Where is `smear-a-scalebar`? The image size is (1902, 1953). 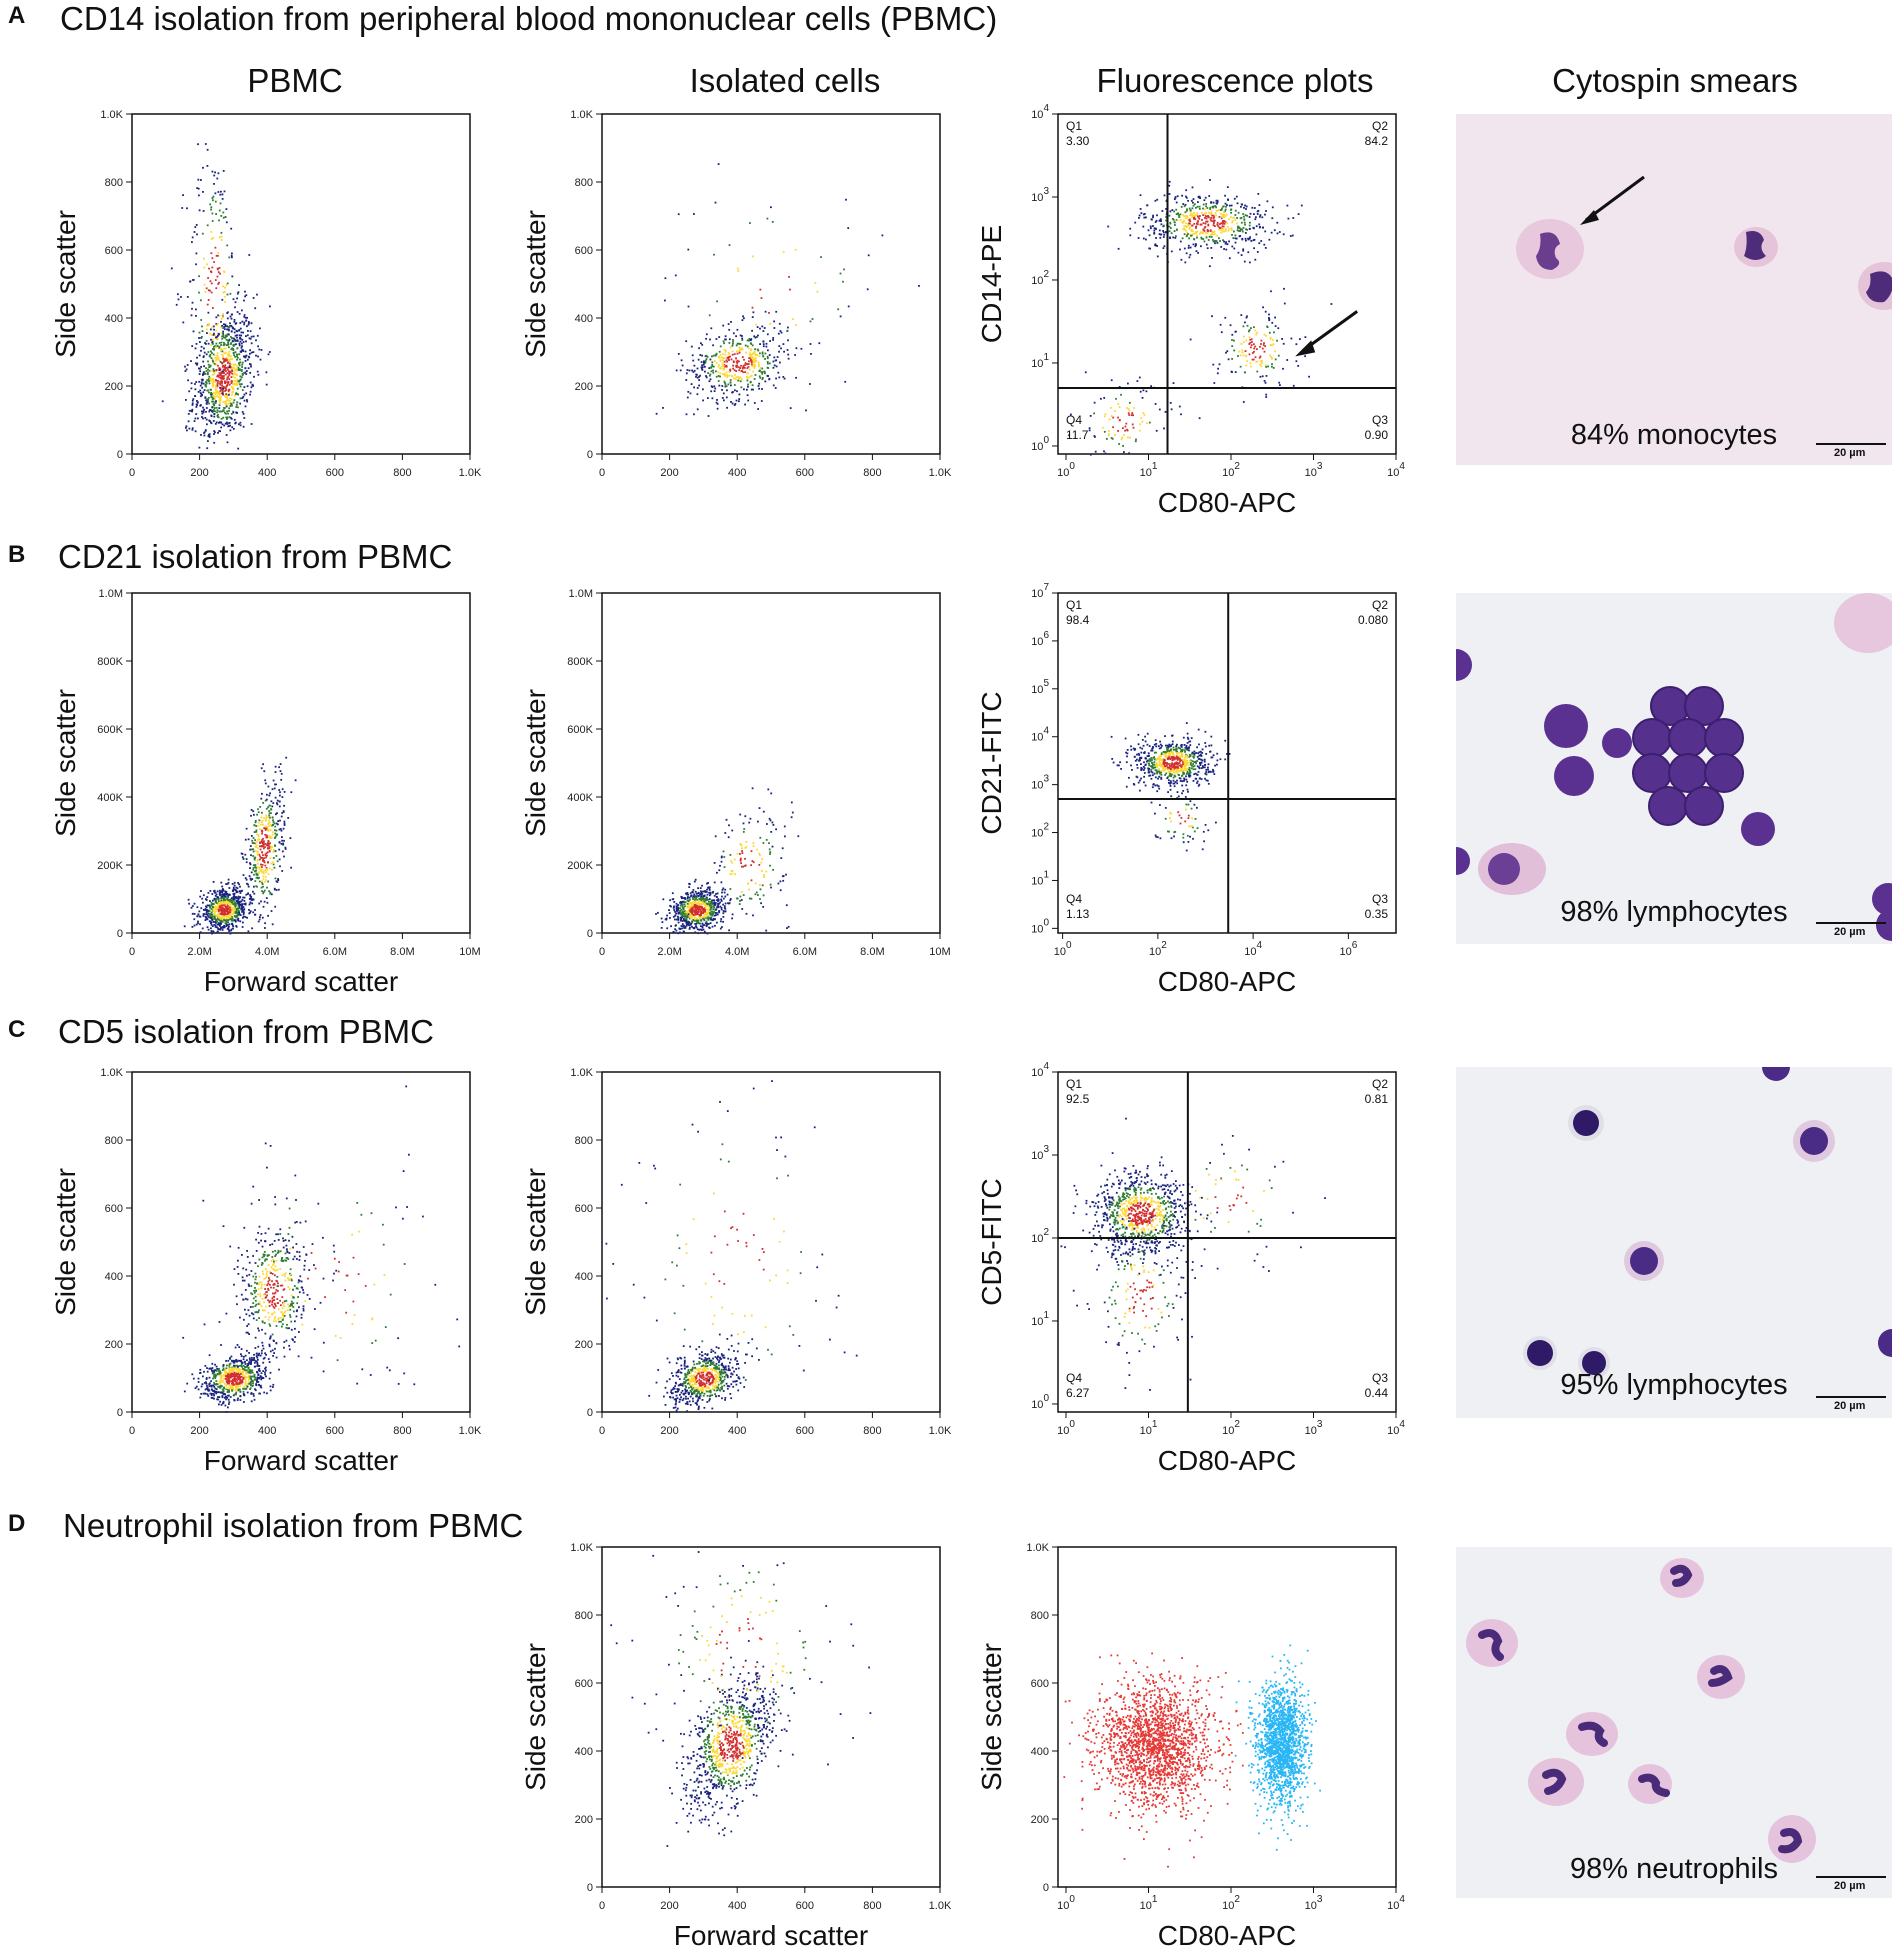 smear-a-scalebar is located at coordinates (1851, 444).